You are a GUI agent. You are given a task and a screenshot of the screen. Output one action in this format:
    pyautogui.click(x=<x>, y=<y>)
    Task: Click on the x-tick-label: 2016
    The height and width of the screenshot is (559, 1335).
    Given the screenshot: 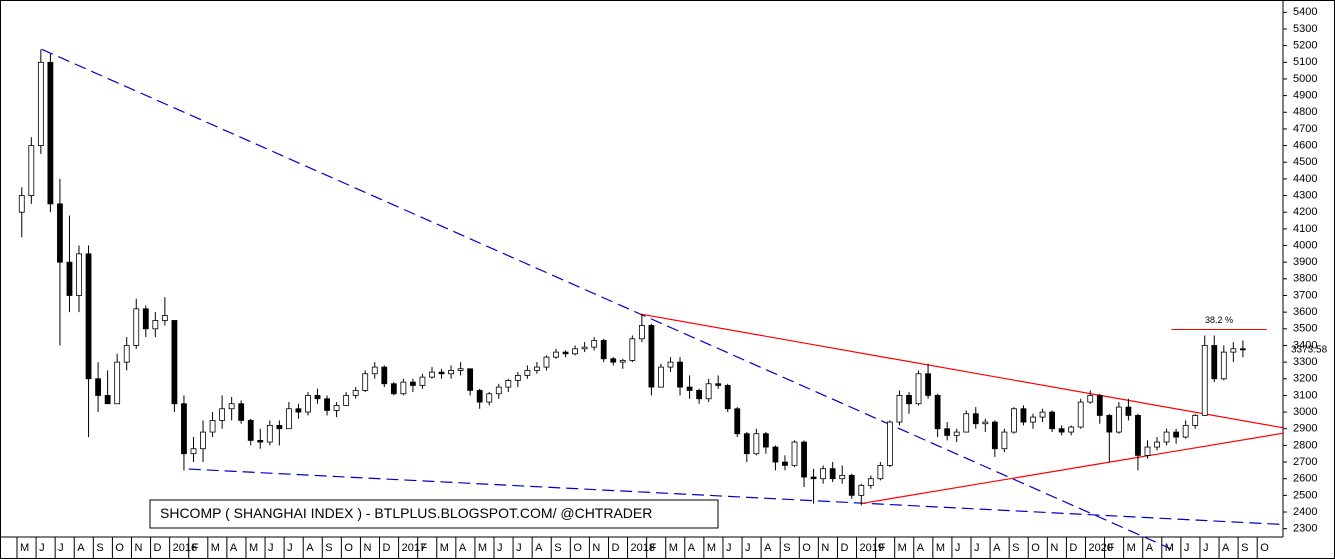 What is the action you would take?
    pyautogui.click(x=185, y=548)
    